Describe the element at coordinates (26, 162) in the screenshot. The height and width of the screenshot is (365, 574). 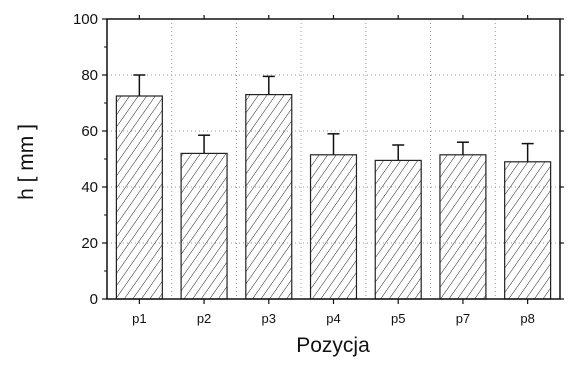
I see `y-axis-title: h [ mm ]` at that location.